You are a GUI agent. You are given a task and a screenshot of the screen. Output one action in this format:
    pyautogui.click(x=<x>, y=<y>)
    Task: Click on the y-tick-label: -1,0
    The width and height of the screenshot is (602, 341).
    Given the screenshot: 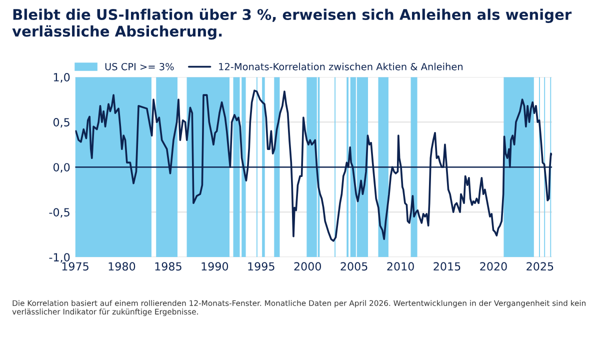 What is the action you would take?
    pyautogui.click(x=59, y=258)
    